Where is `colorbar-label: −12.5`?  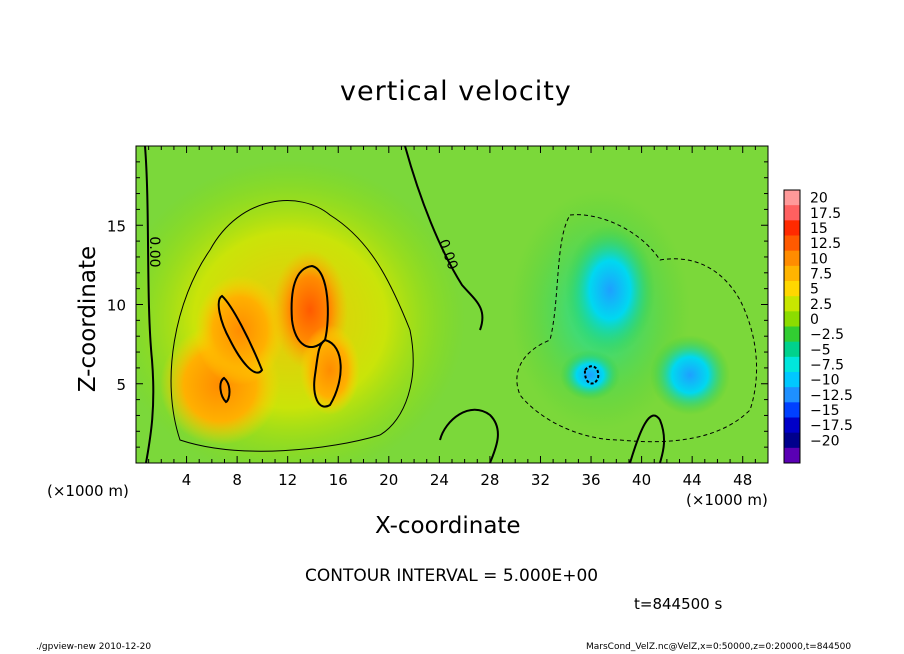
colorbar-label: −12.5 is located at coordinates (831, 396).